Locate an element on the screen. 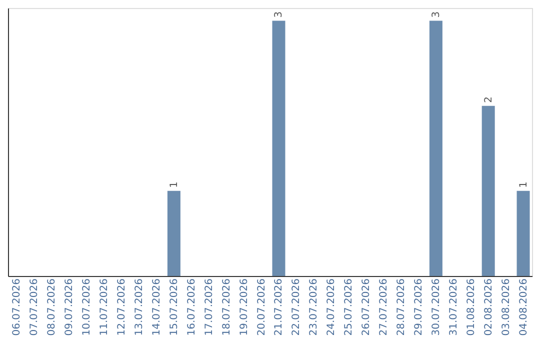 This screenshot has width=540, height=340. x-tick-label: 28.07.2026 is located at coordinates (401, 307).